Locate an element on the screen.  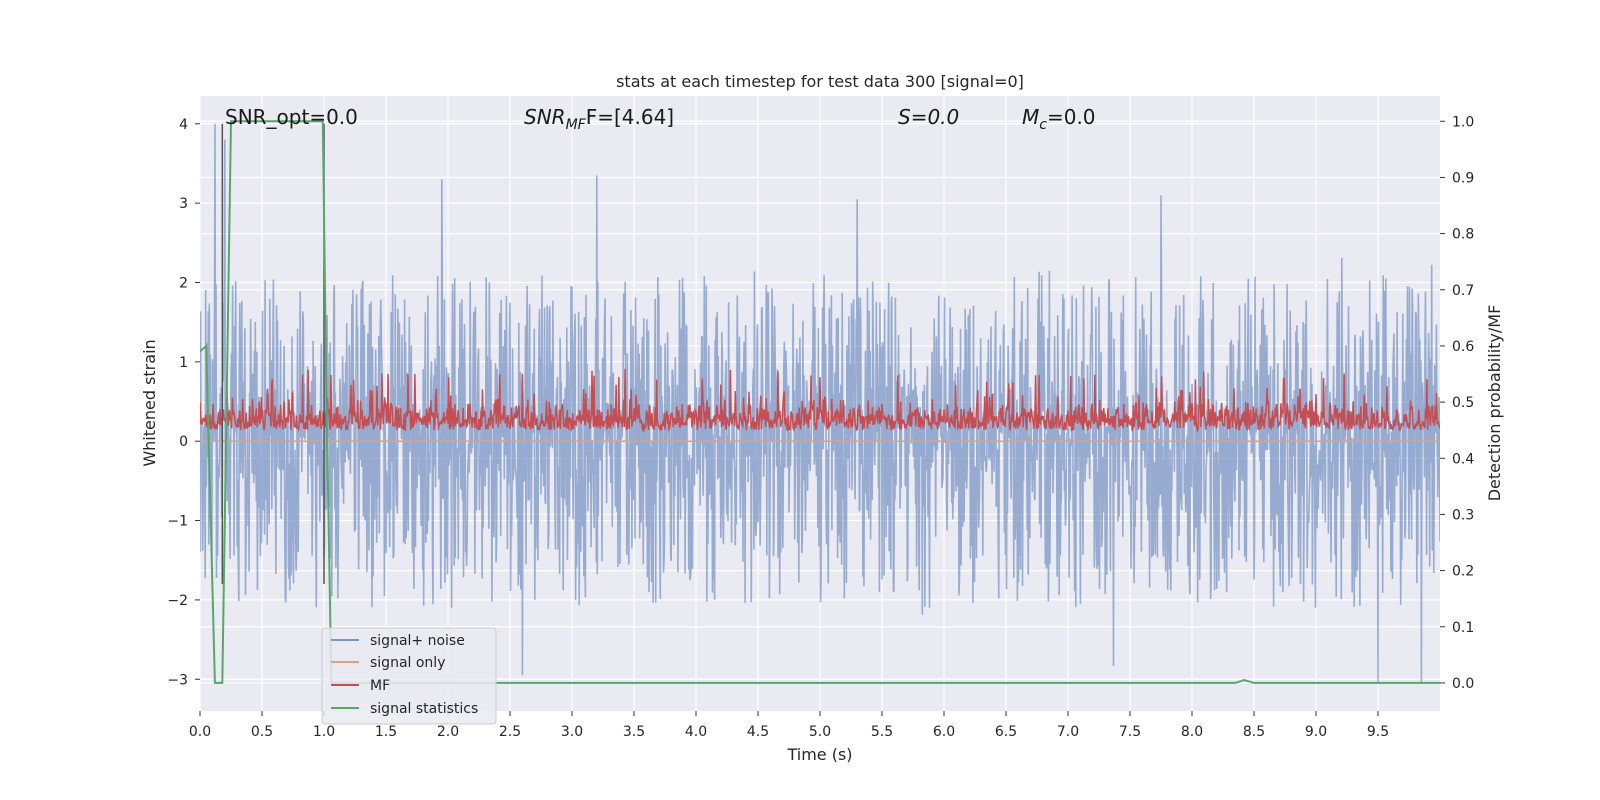
y-right-tick-label: 0.2 is located at coordinates (1463, 572).